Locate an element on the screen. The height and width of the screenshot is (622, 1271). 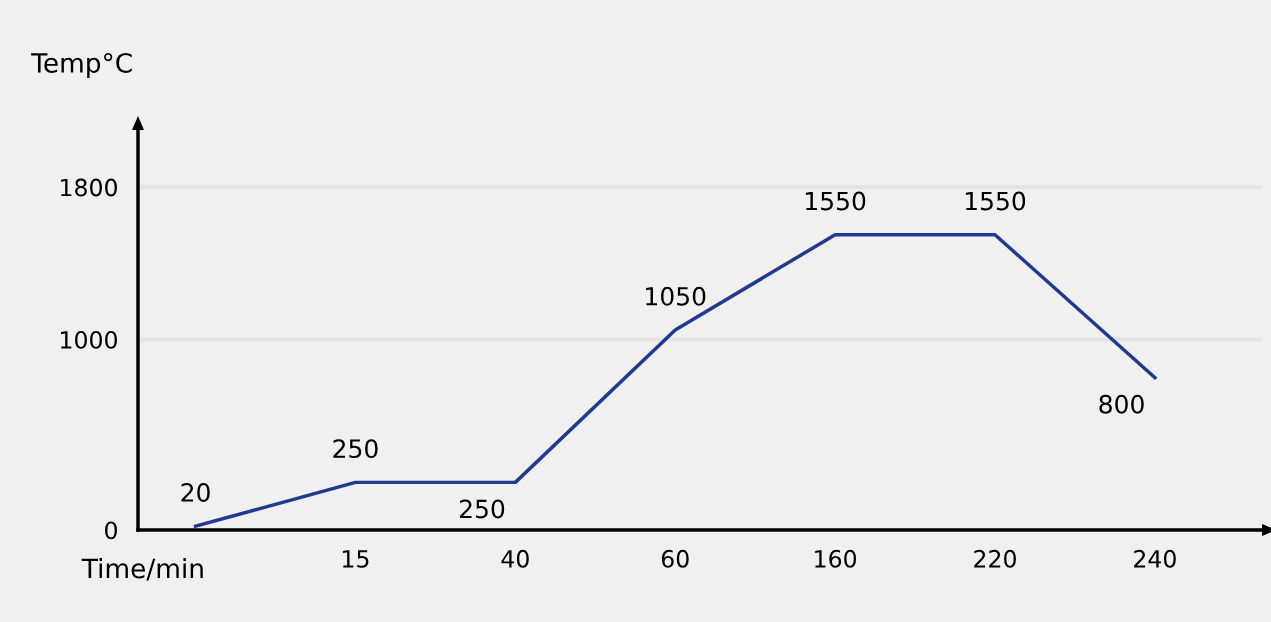
data-label: 20 is located at coordinates (195, 492).